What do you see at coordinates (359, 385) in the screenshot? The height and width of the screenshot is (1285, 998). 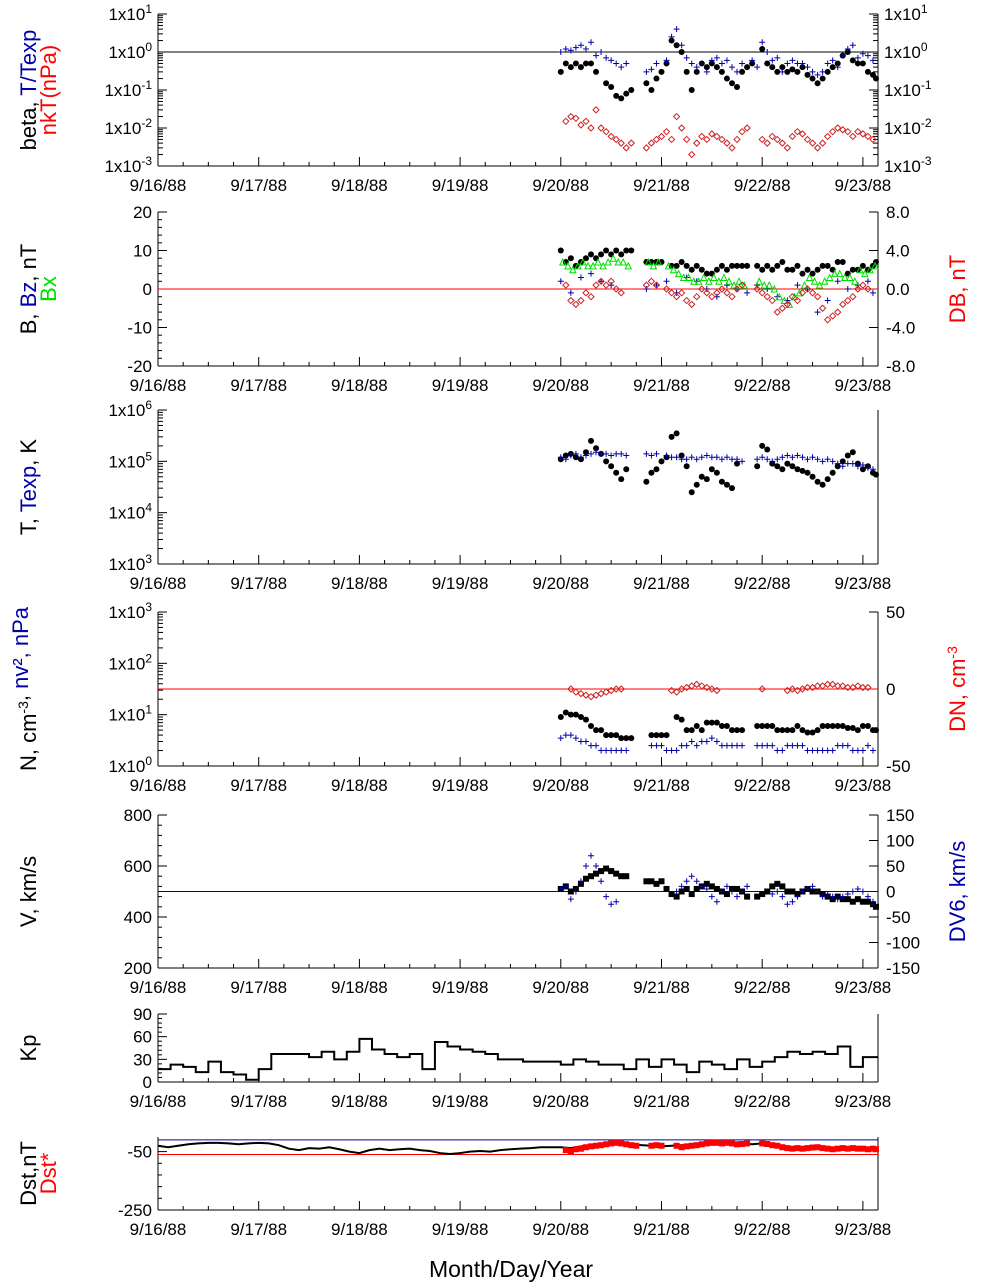 I see `field-x-tick-label: 9/18/88` at bounding box center [359, 385].